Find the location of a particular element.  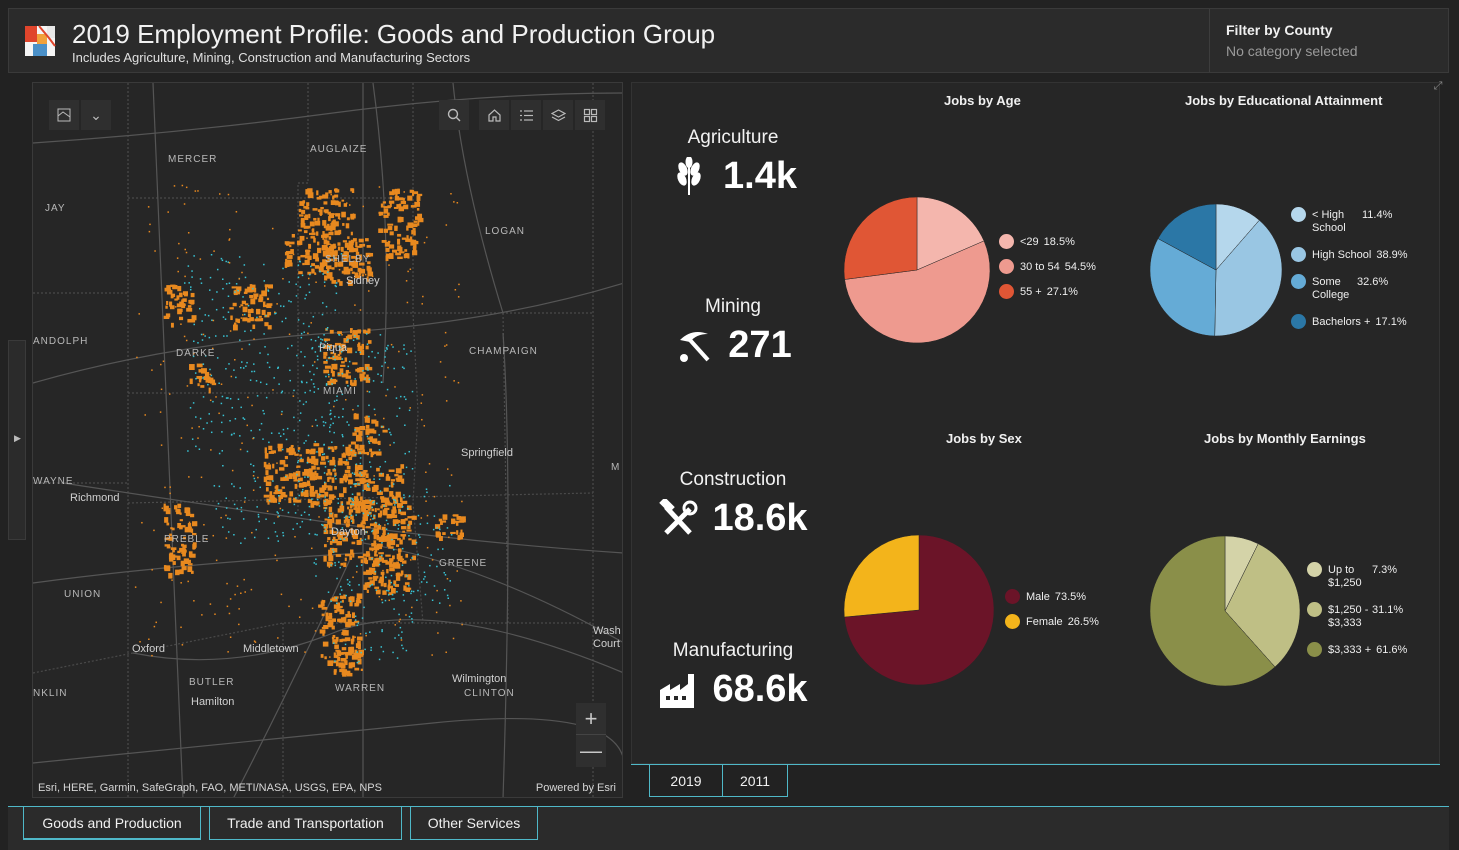

region-label: NKLIN is located at coordinates (50, 693).